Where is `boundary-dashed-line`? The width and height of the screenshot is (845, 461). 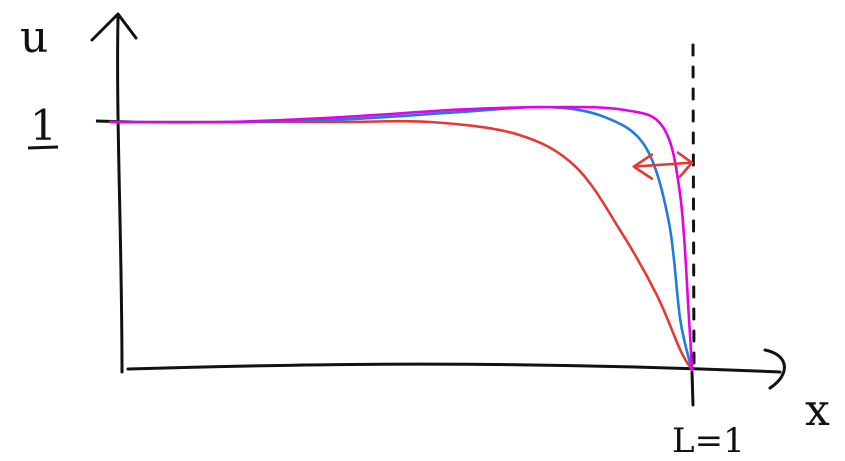 boundary-dashed-line is located at coordinates (693, 208).